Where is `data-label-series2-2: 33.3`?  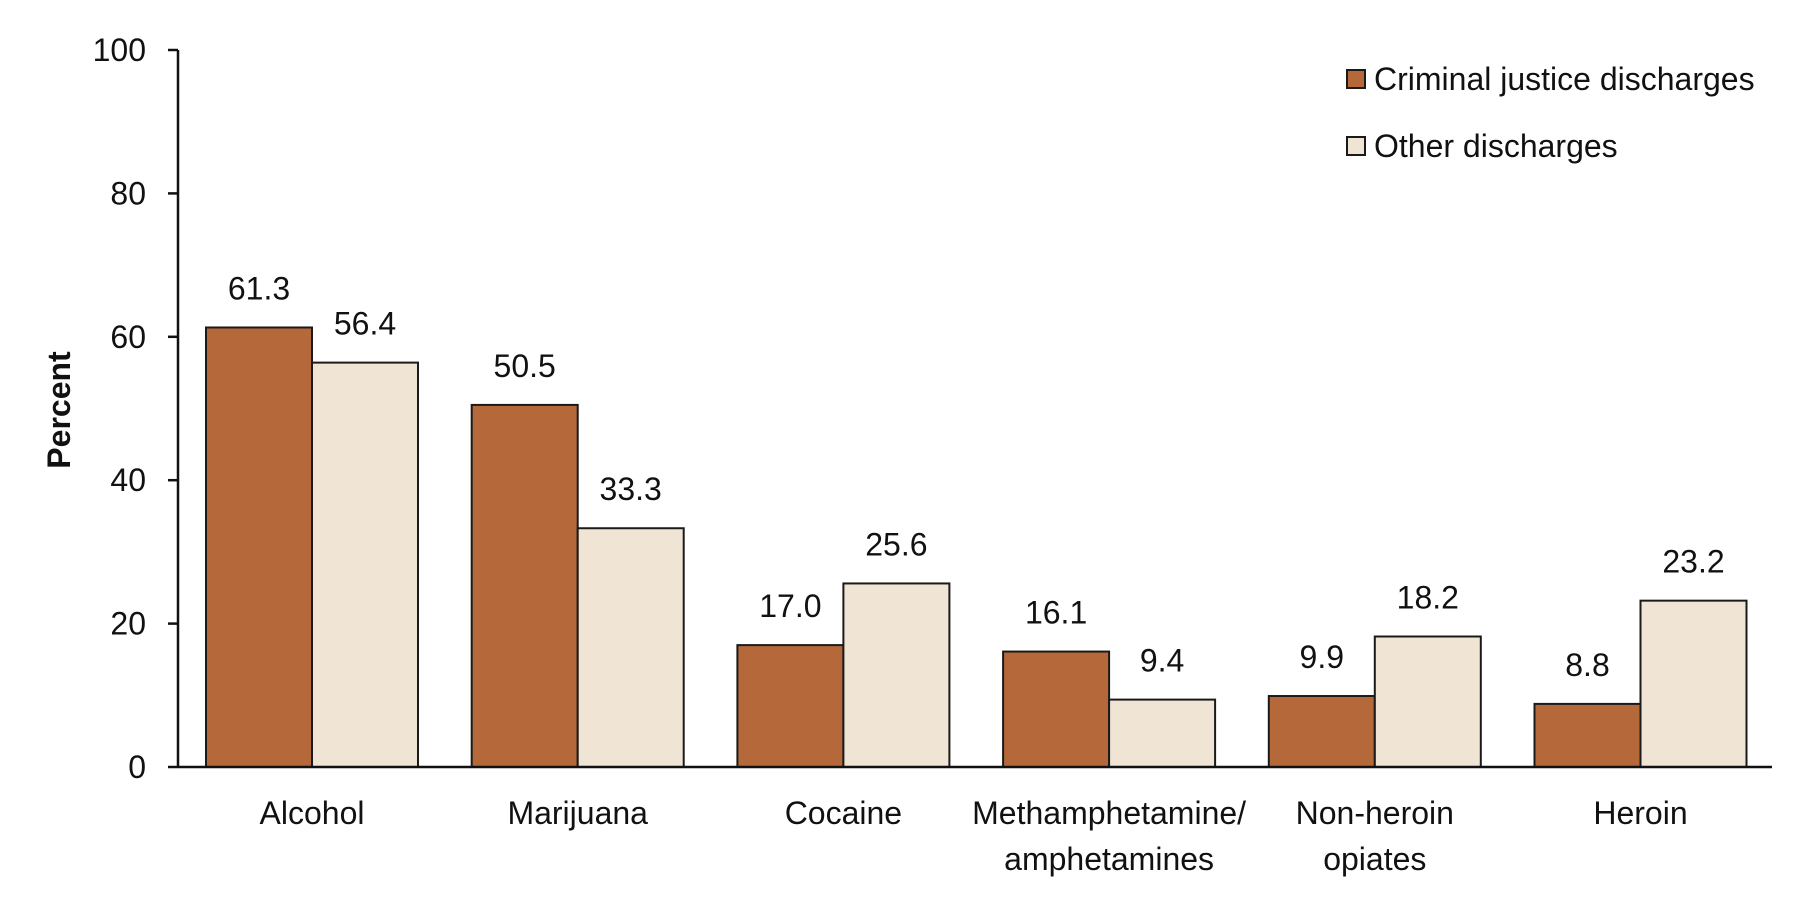 data-label-series2-2: 33.3 is located at coordinates (631, 489).